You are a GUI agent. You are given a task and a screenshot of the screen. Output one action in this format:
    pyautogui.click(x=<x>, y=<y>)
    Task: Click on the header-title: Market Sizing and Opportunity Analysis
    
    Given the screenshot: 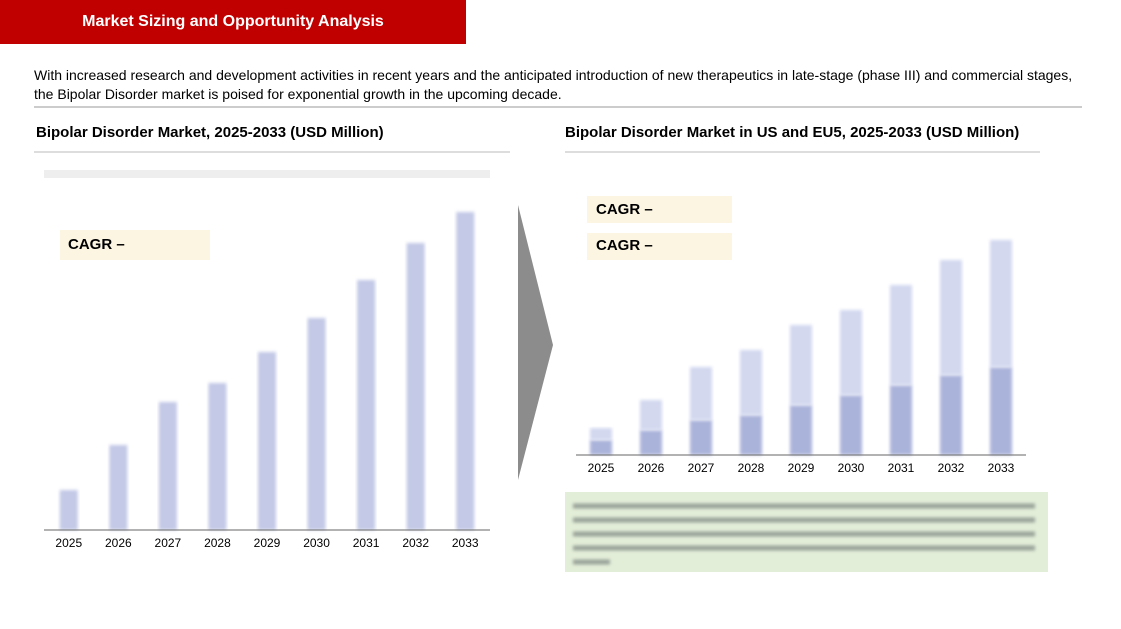 What is the action you would take?
    pyautogui.click(x=233, y=22)
    